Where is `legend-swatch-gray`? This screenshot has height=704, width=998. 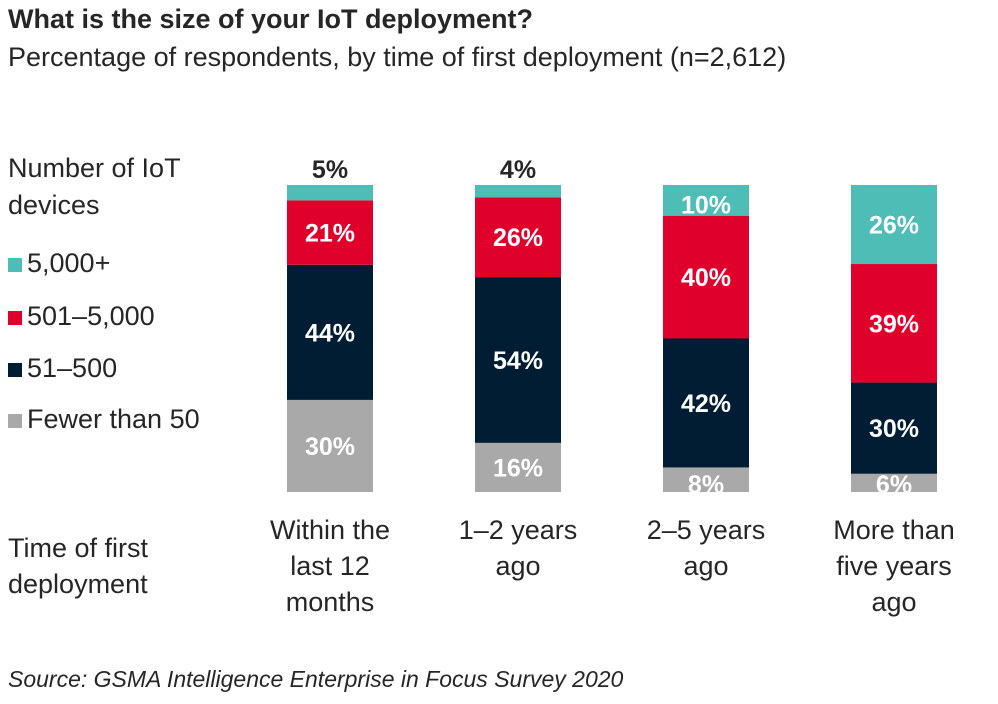 legend-swatch-gray is located at coordinates (15, 421).